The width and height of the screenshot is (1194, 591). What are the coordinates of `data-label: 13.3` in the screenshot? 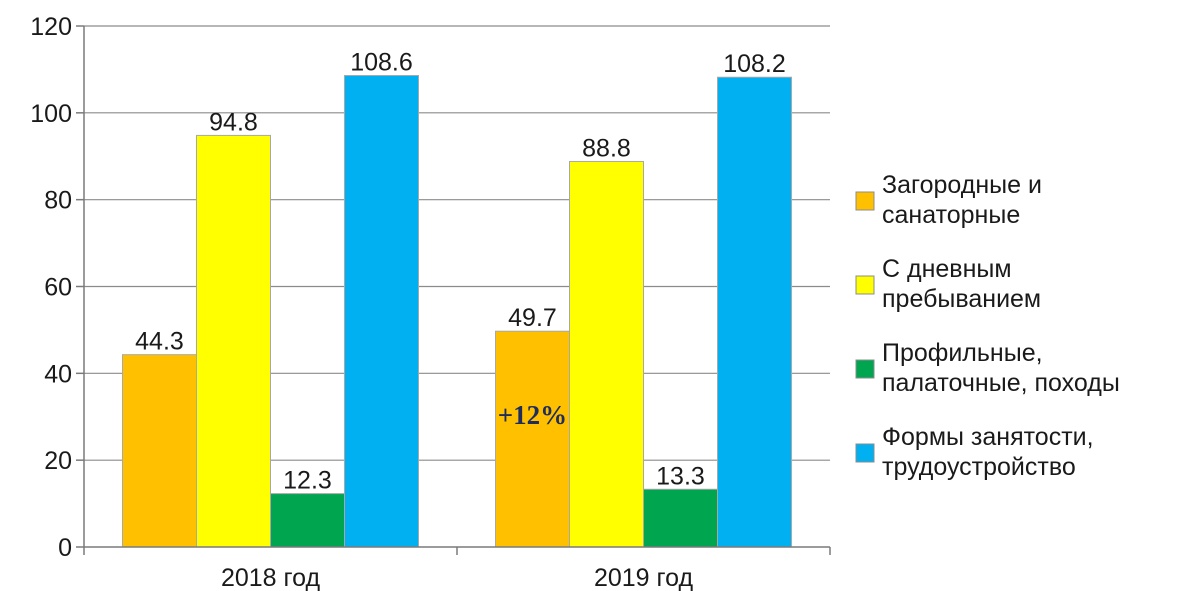 It's located at (680, 476).